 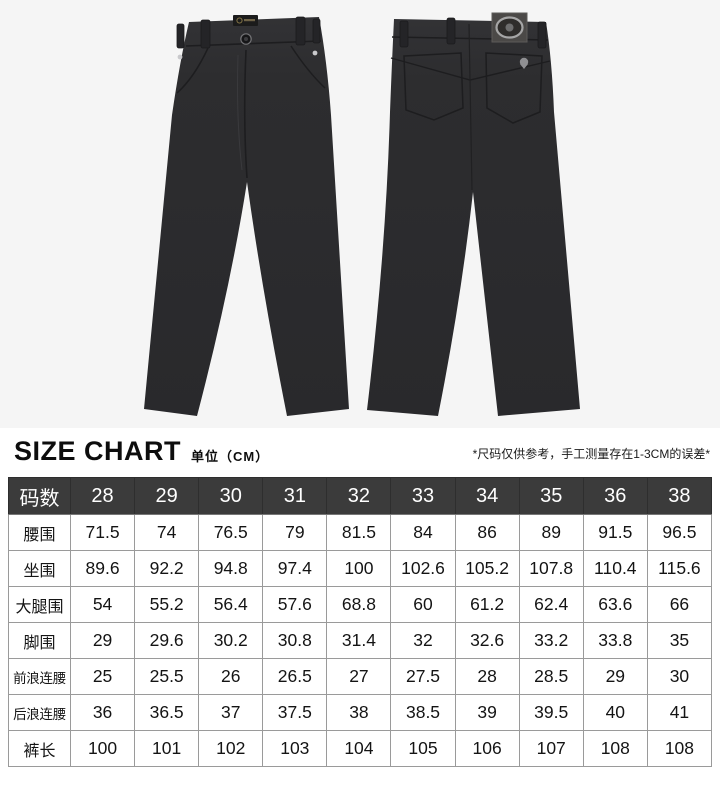 What do you see at coordinates (509, 27) in the screenshot?
I see `back-logo-patch-icon` at bounding box center [509, 27].